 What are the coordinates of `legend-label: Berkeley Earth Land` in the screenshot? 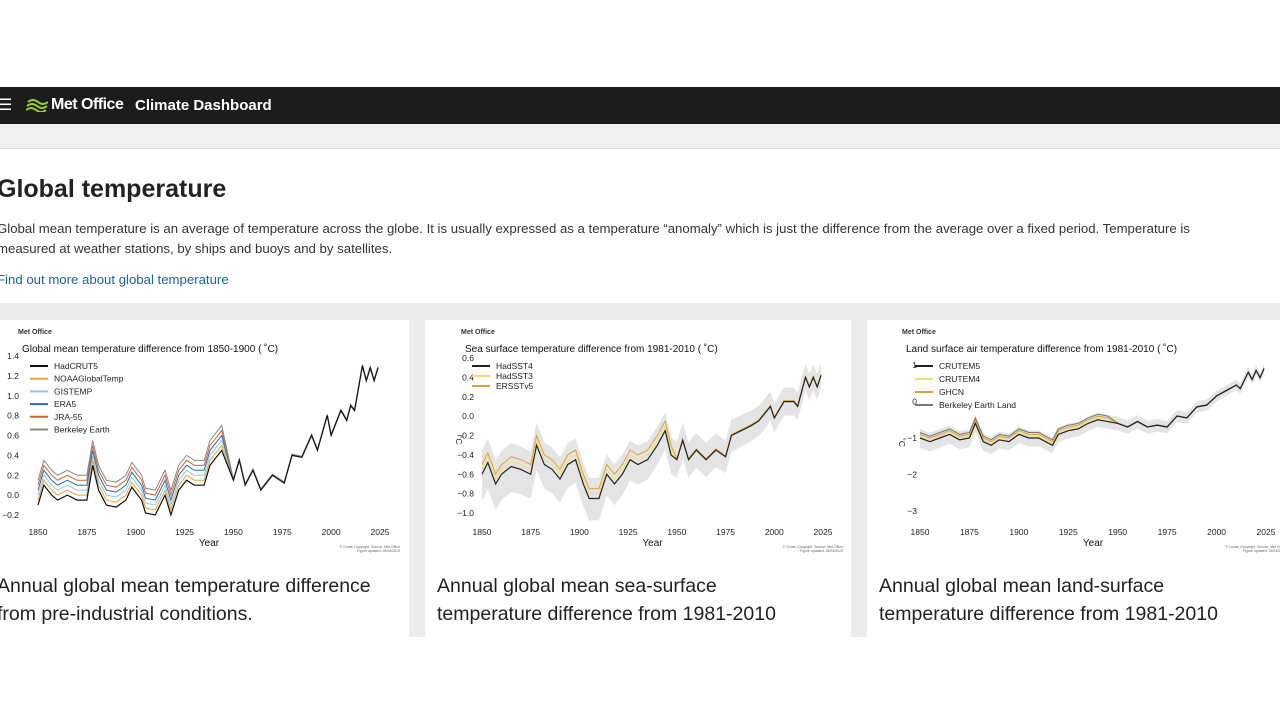 It's located at (977, 405).